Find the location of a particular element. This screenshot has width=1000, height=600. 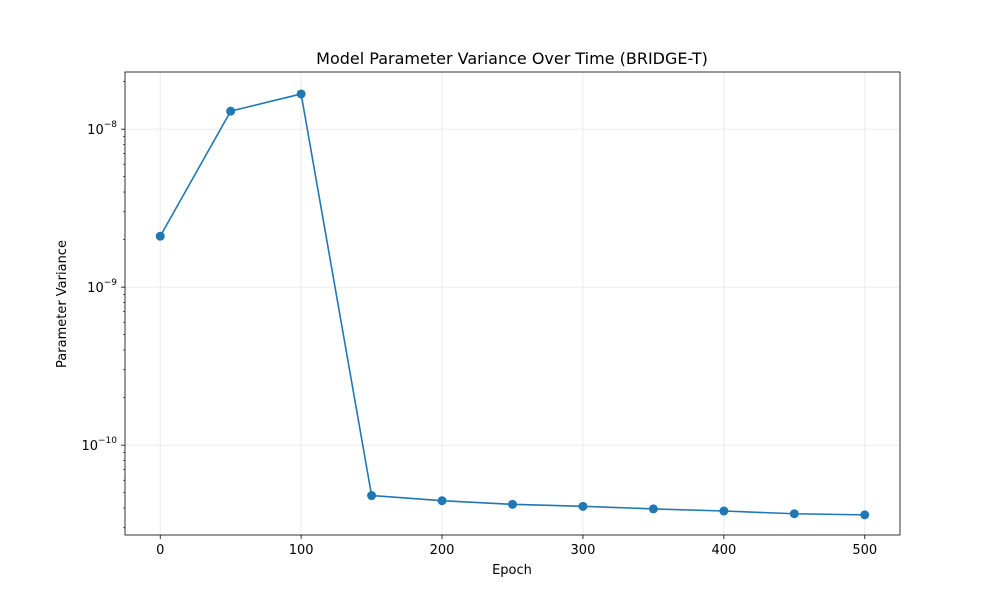

x-tick-label: 300 is located at coordinates (583, 550).